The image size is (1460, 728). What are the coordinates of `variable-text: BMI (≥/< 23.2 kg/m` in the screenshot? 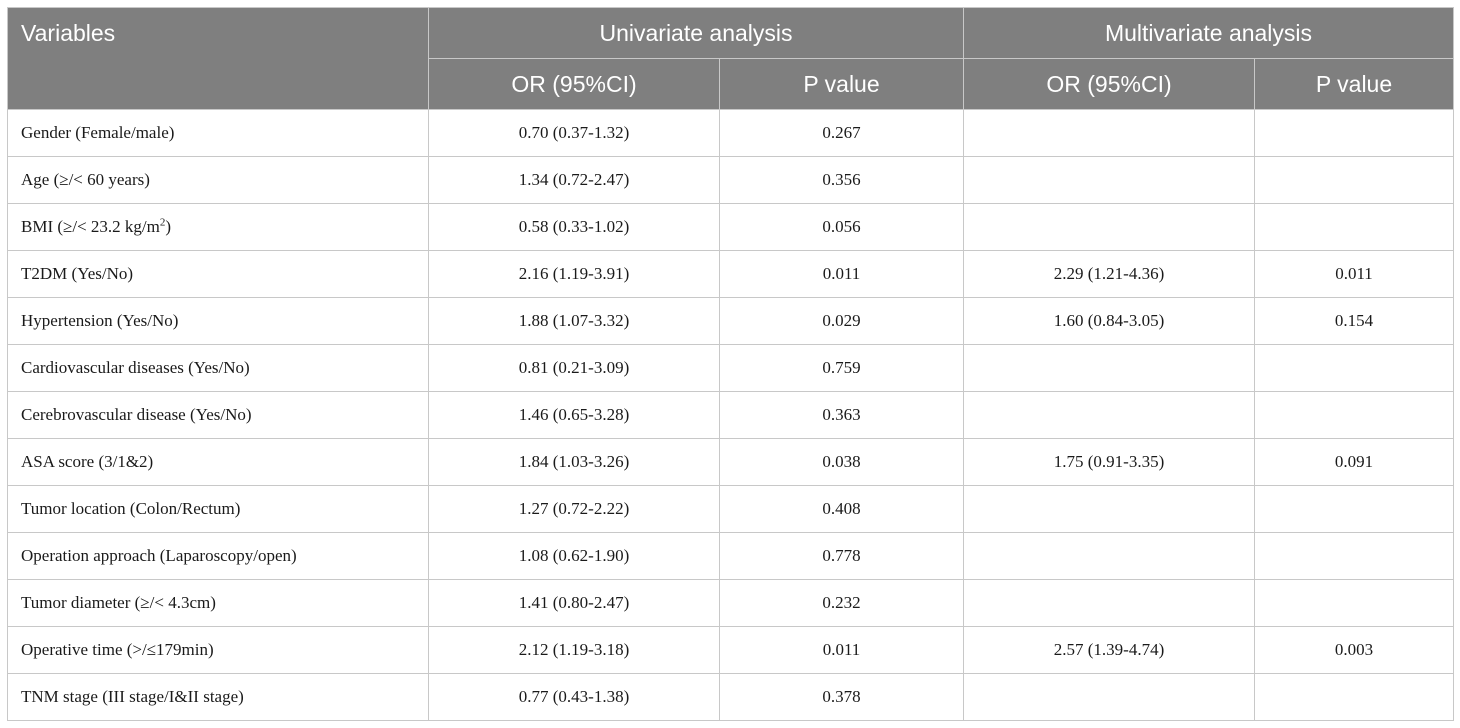 It's located at (90, 226).